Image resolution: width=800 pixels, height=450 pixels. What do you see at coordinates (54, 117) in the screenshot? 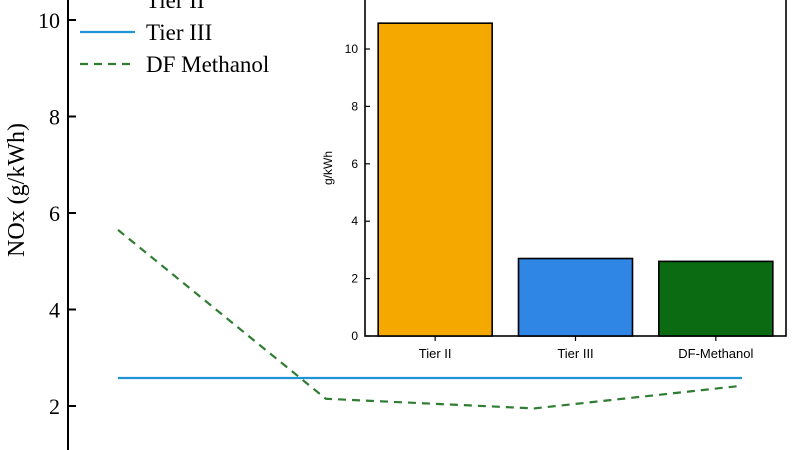
I see `y-tick-label: 8` at bounding box center [54, 117].